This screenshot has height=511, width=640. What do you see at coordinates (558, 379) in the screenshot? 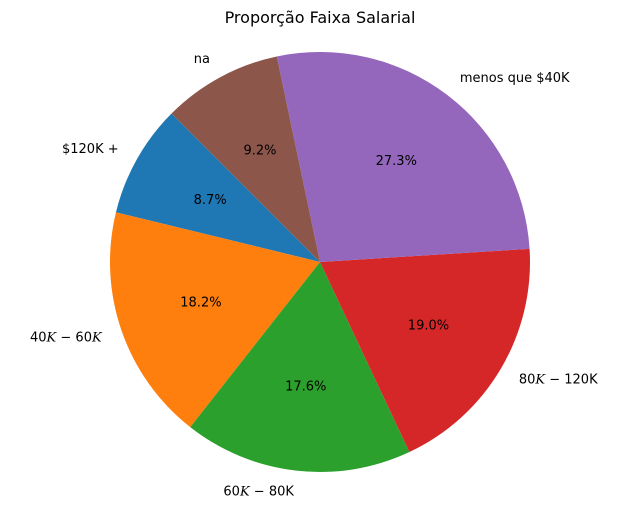
I see `slice-category-label: 80K − 120K` at bounding box center [558, 379].